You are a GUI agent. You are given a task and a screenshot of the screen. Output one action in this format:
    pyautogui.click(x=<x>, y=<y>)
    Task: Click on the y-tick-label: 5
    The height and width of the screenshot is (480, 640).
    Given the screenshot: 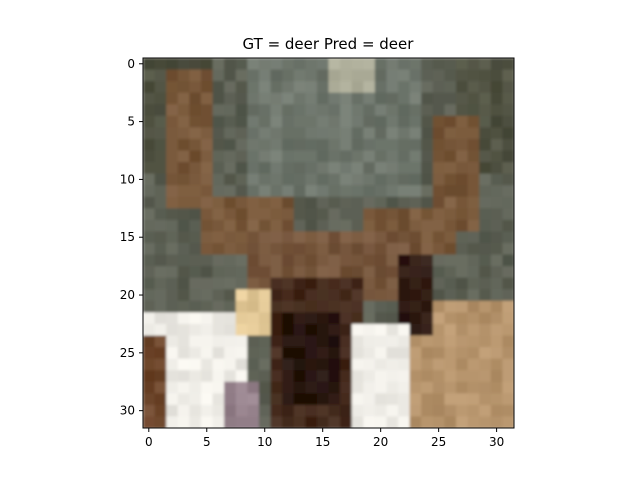 What is the action you would take?
    pyautogui.click(x=131, y=122)
    